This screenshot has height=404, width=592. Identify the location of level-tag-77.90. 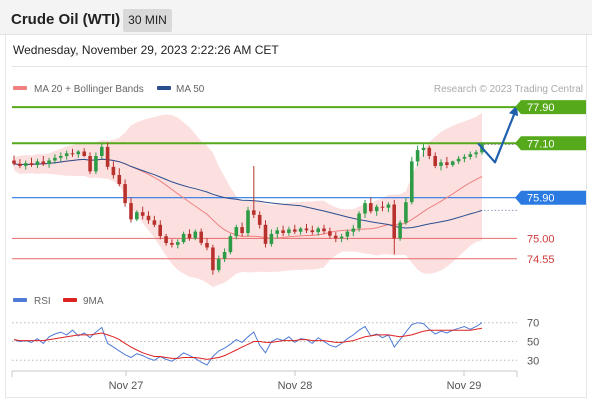
(550, 107).